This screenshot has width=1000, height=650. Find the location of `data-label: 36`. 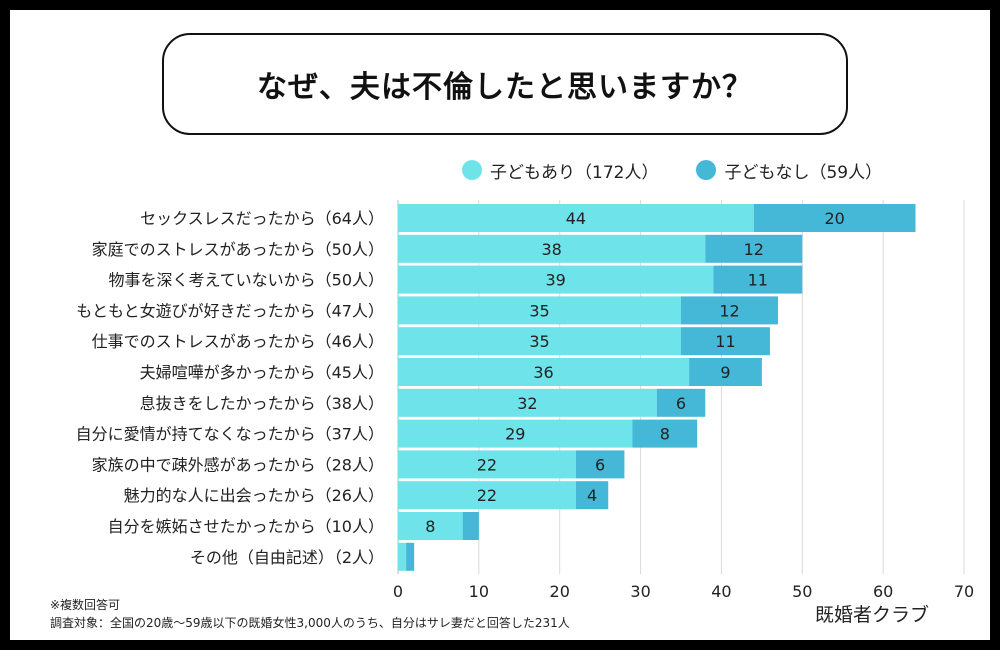

data-label: 36 is located at coordinates (543, 372).